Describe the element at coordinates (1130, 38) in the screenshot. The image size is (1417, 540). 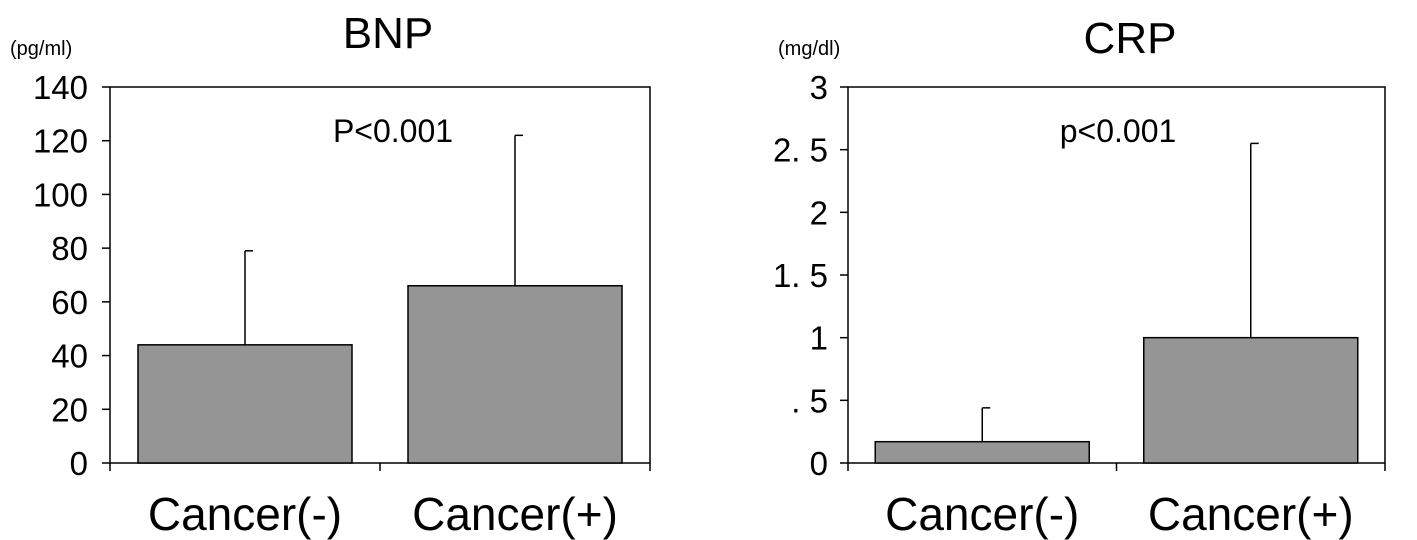
I see `chart-title: CRP` at that location.